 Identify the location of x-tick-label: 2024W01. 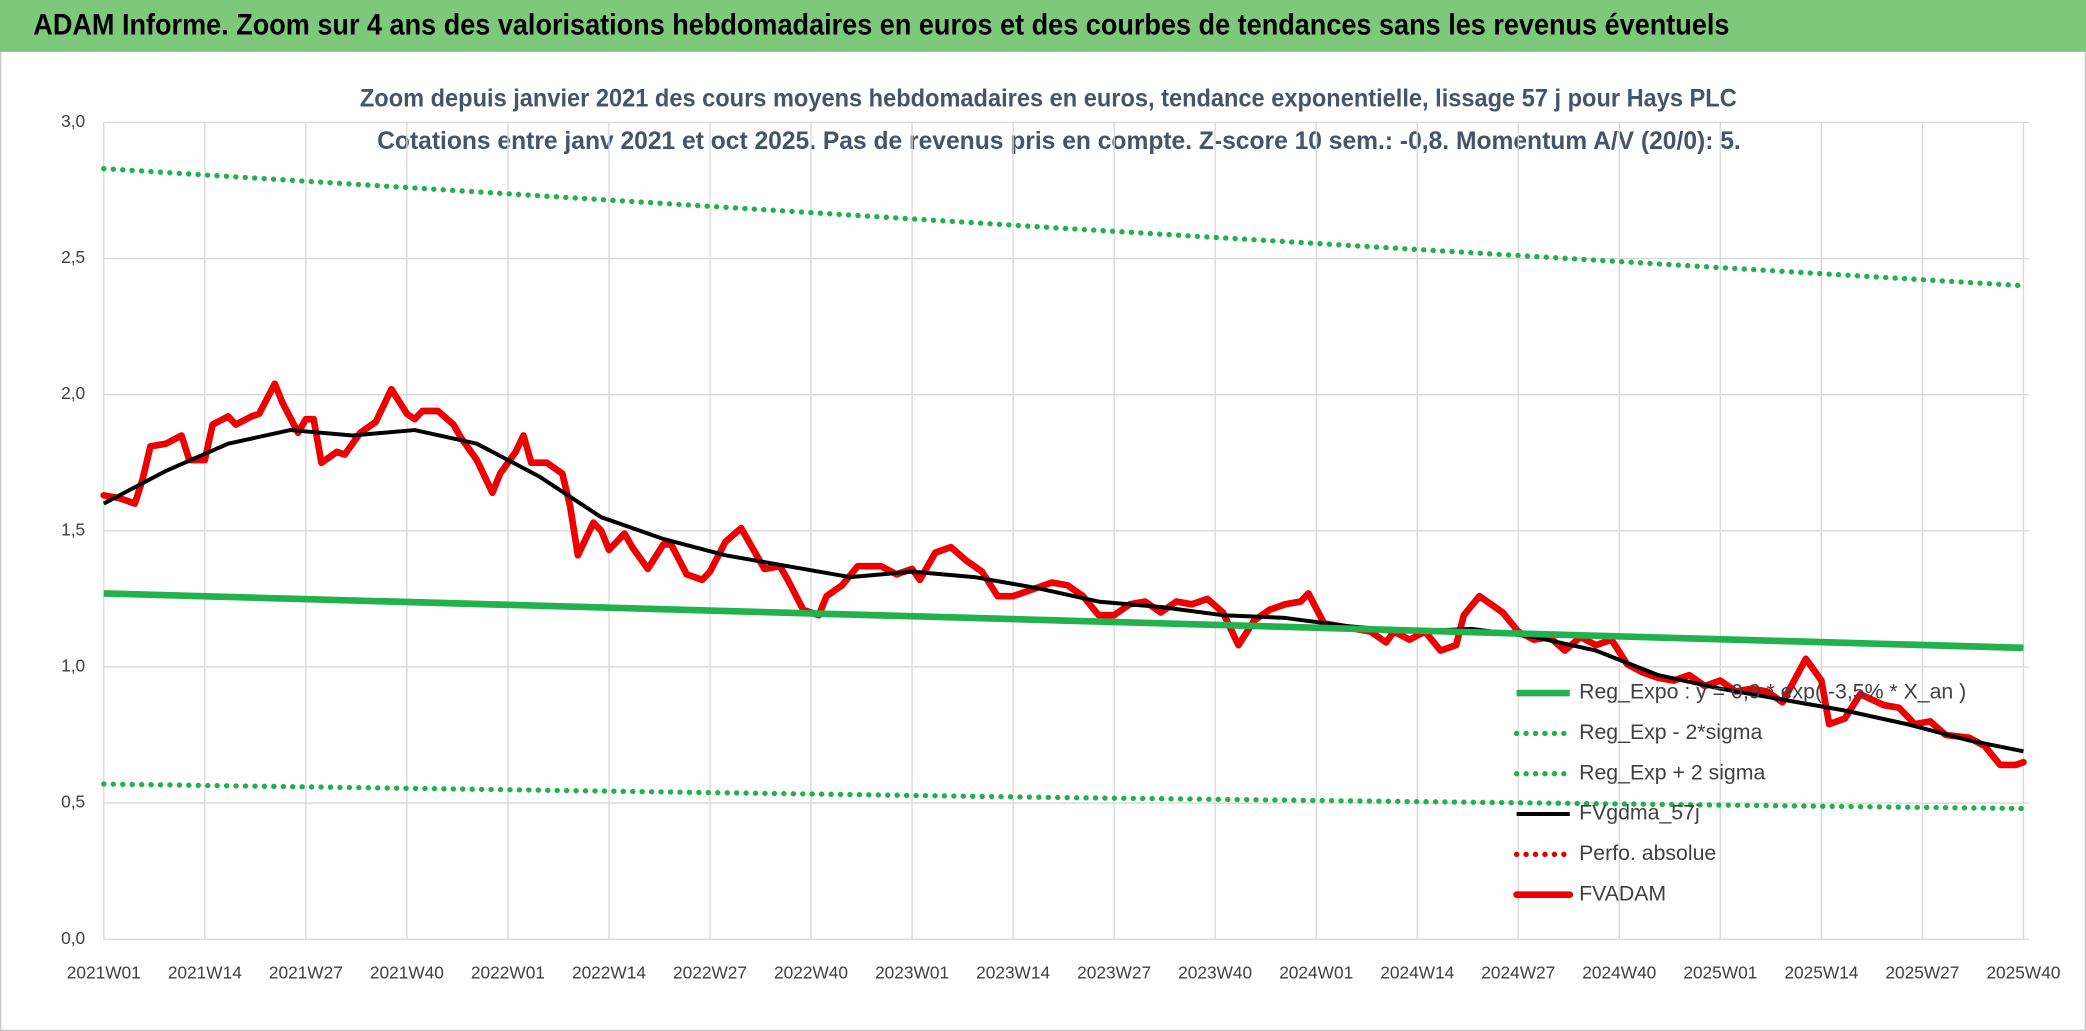
(1316, 972).